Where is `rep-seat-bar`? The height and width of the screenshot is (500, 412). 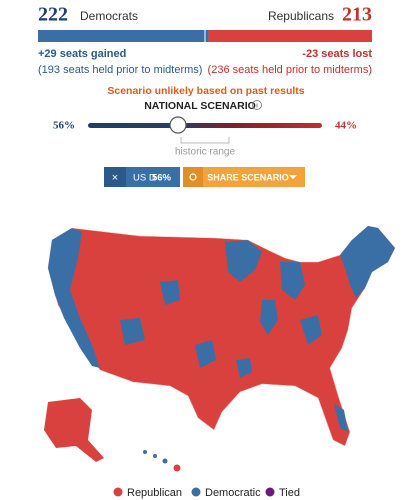
rep-seat-bar is located at coordinates (290, 36).